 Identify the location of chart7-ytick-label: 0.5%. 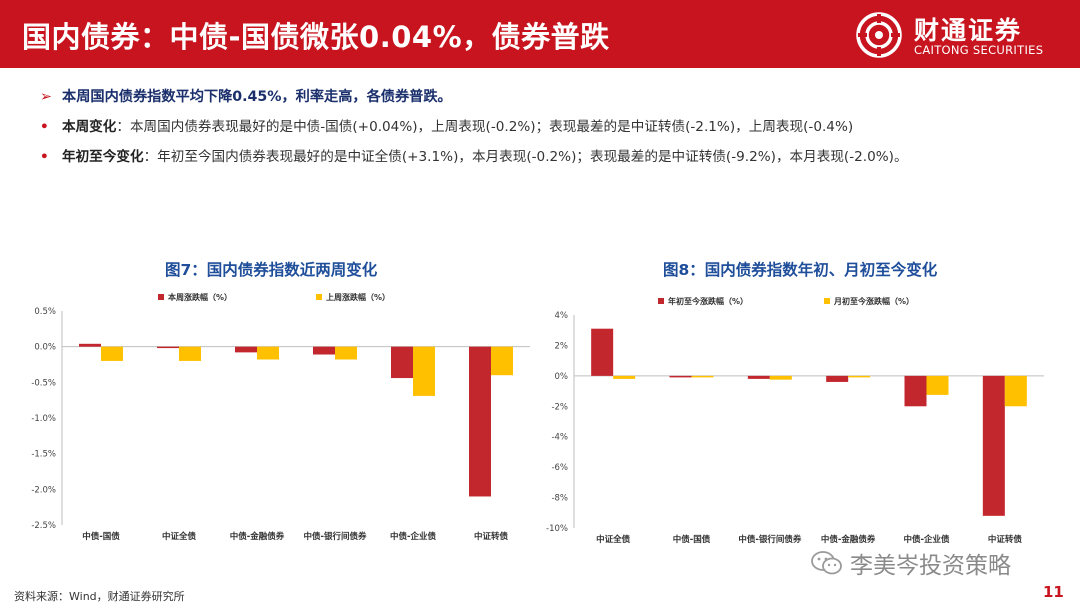
(45, 312).